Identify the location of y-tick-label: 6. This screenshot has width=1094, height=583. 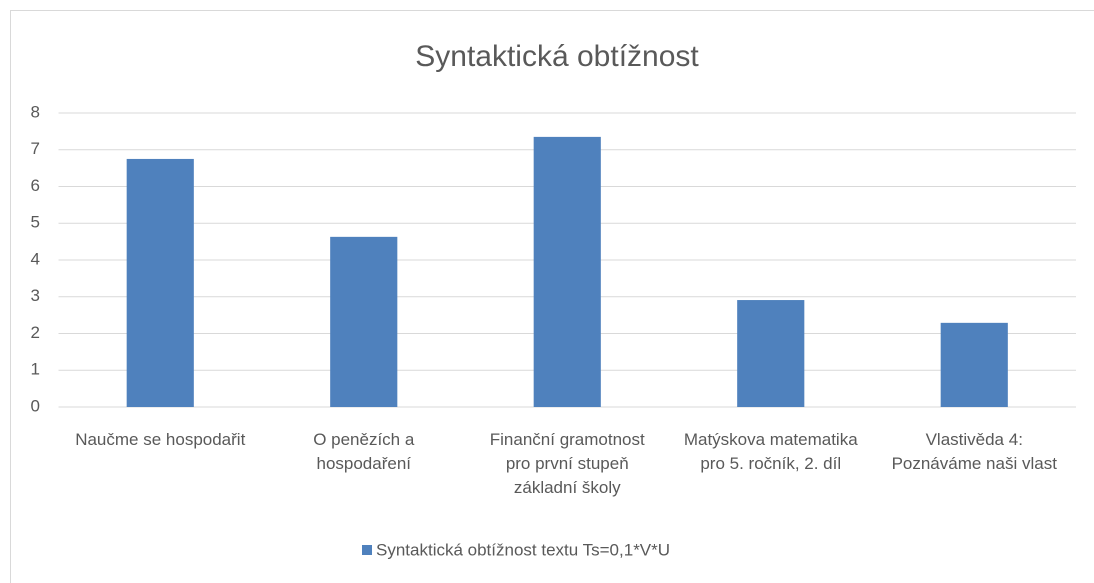
(35, 185).